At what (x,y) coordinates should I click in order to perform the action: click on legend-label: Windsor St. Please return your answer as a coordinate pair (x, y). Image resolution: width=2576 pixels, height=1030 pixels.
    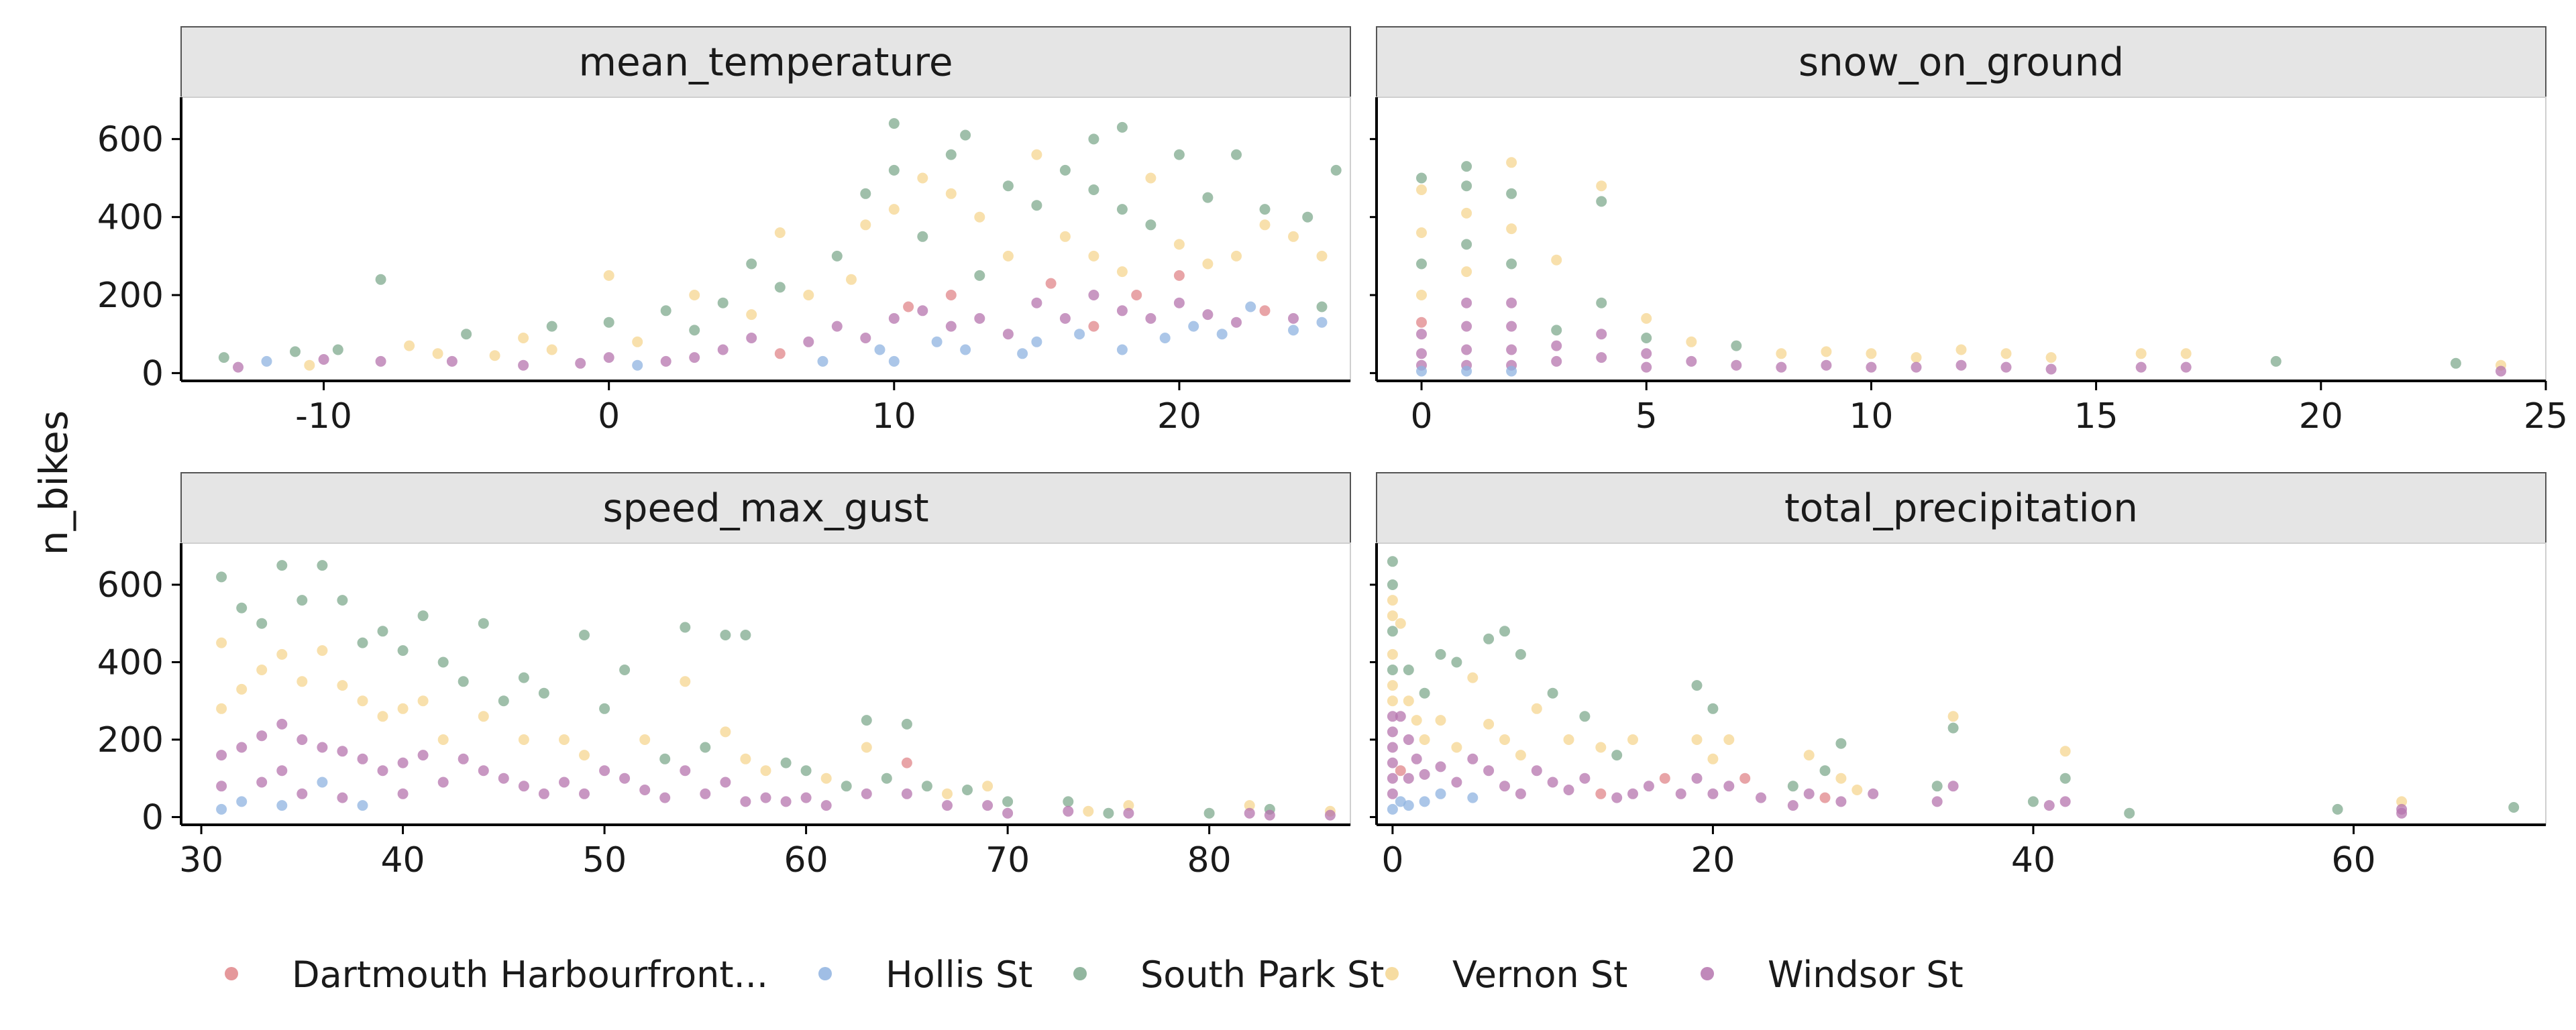
    Looking at the image, I should click on (1866, 975).